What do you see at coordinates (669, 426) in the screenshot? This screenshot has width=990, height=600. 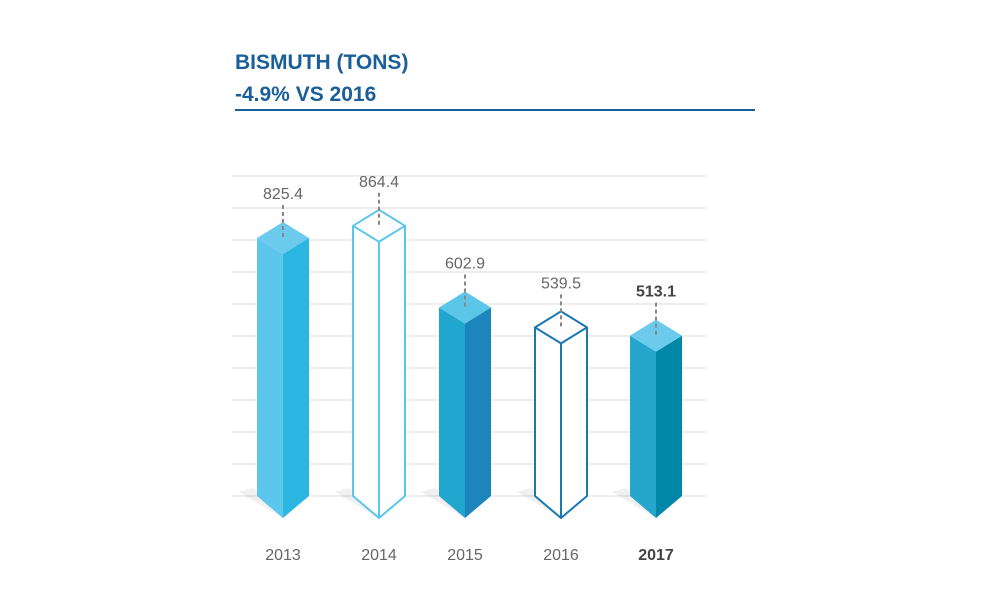 I see `bar-right-face-2017` at bounding box center [669, 426].